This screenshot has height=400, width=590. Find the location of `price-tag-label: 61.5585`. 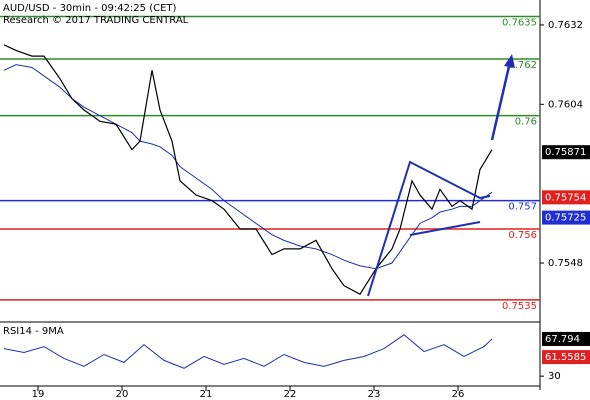

price-tag-label: 61.5585 is located at coordinates (565, 357).